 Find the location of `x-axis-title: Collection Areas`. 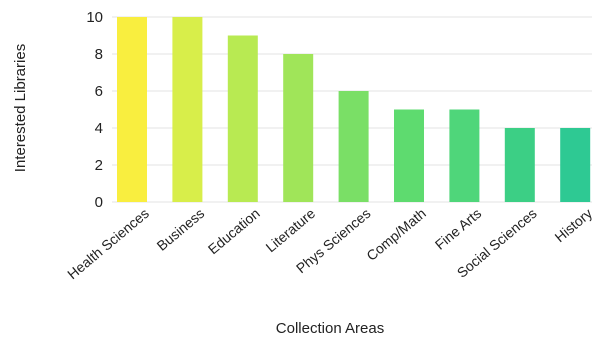

x-axis-title: Collection Areas is located at coordinates (330, 328).